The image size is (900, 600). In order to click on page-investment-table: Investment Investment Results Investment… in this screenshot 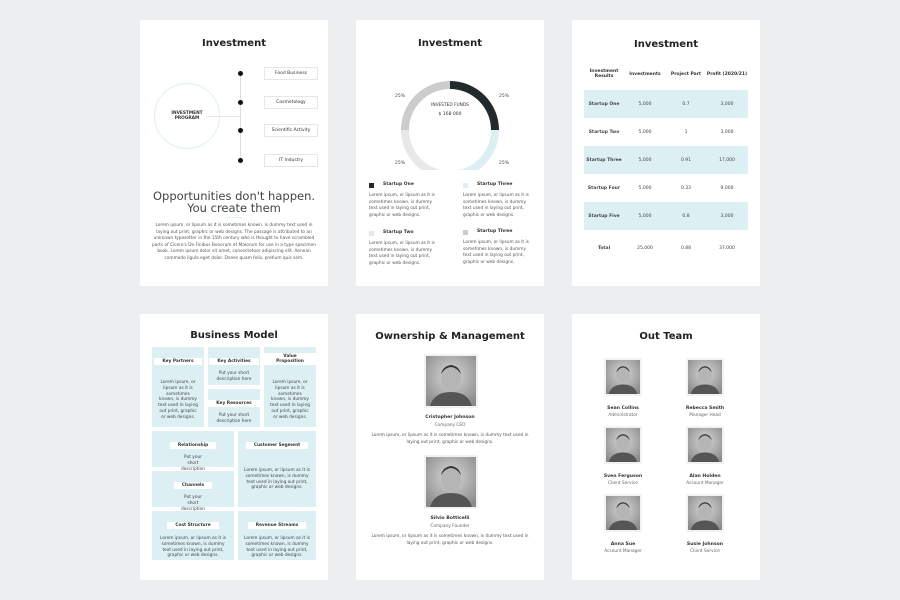, I will do `click(666, 153)`.